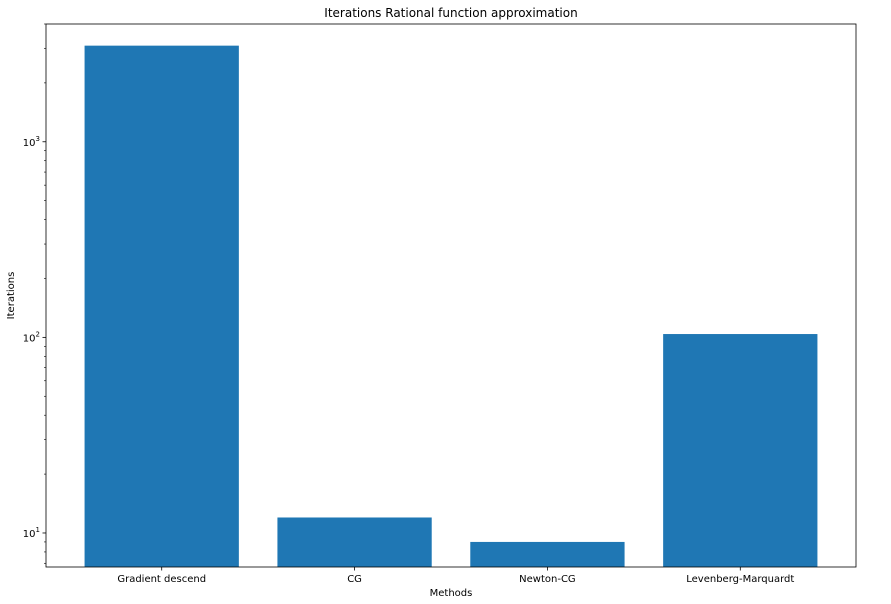 This screenshot has width=891, height=604. I want to click on y-tick-label: 10², so click(31, 337).